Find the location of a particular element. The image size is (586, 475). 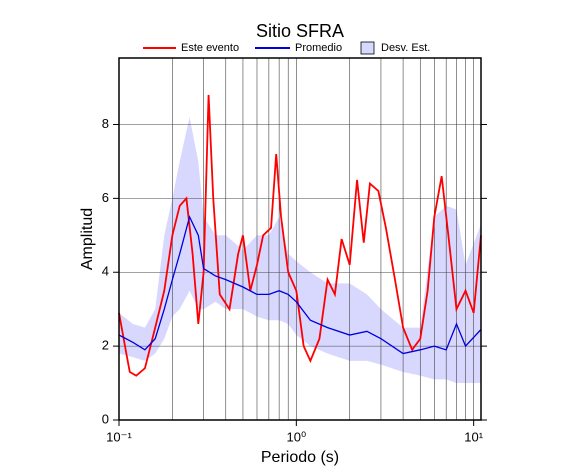

y-tick-label: 4 is located at coordinates (105, 271).